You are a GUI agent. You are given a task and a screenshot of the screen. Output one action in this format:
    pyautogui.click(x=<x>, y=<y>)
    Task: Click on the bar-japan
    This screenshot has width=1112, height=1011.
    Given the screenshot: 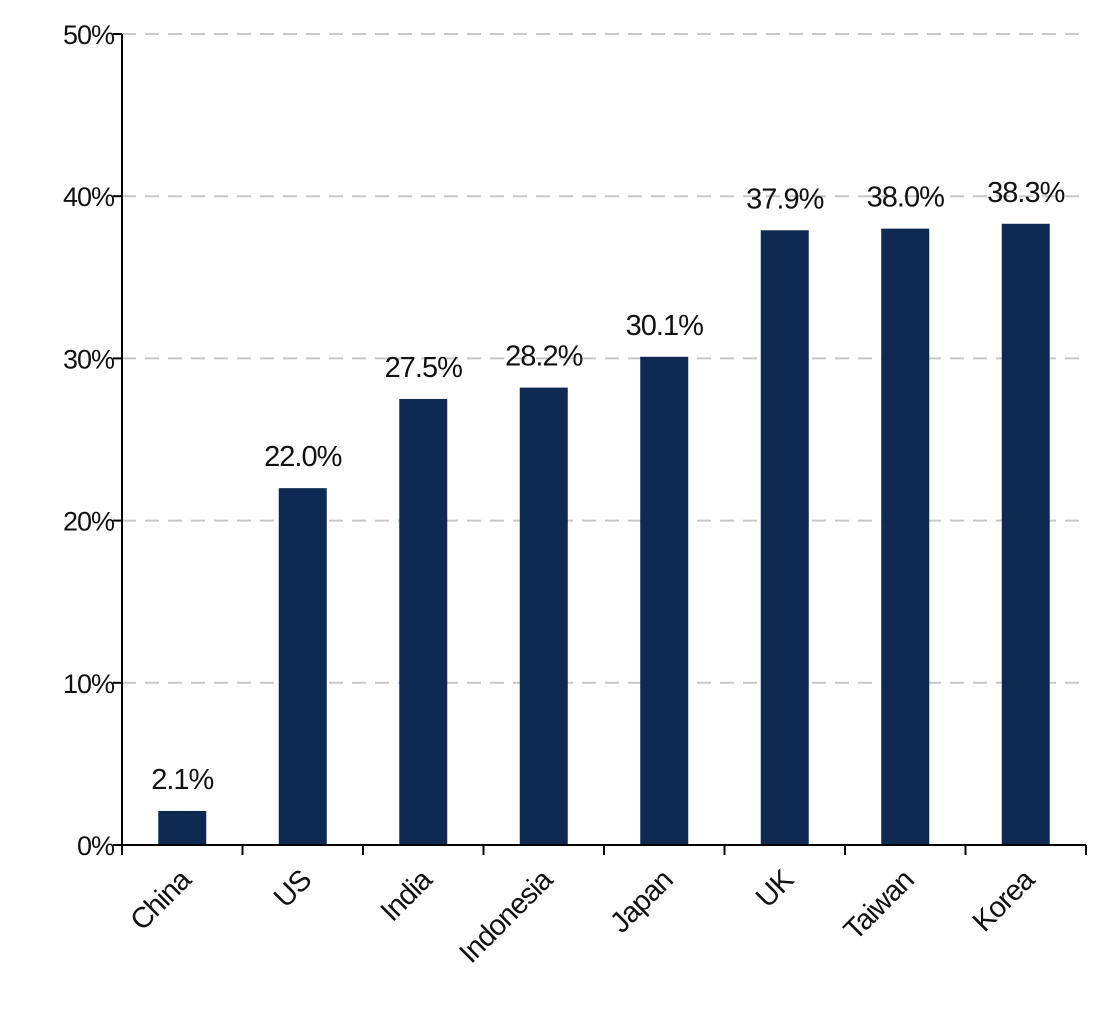 What is the action you would take?
    pyautogui.click(x=664, y=600)
    